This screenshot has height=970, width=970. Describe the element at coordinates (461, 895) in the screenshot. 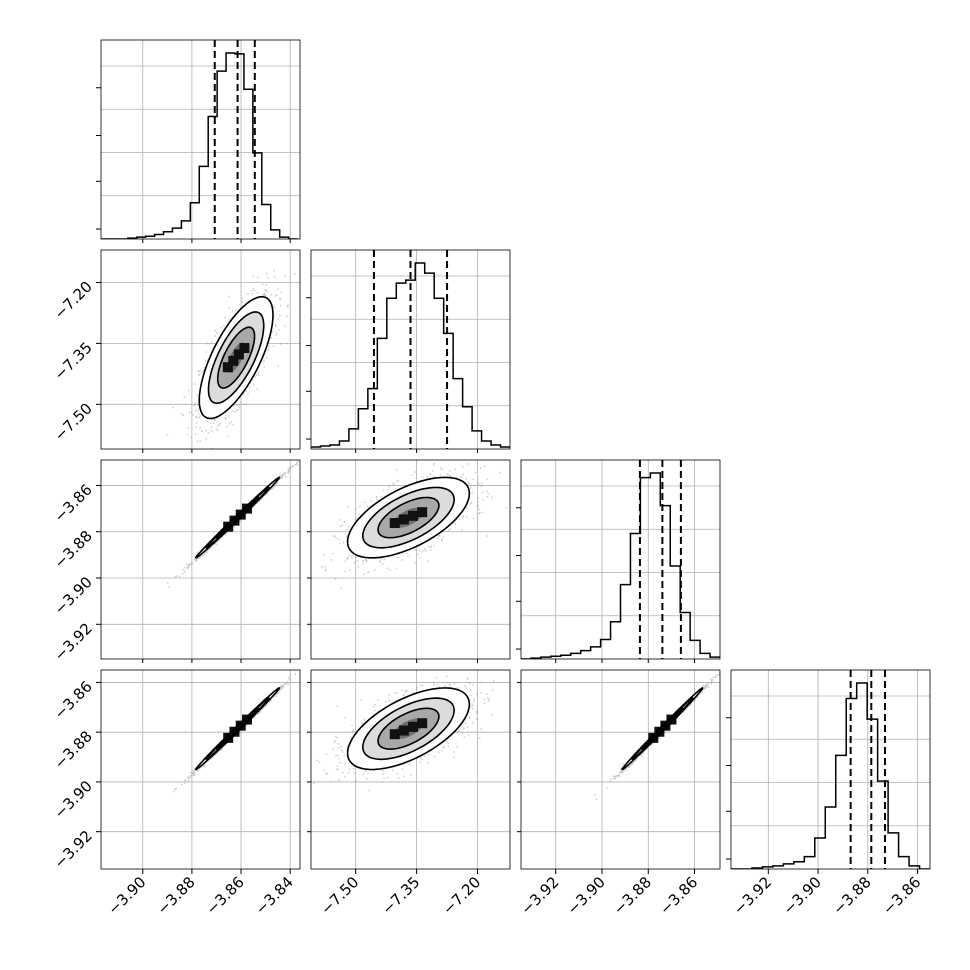

I see `x-tick-label: −7.20` at that location.